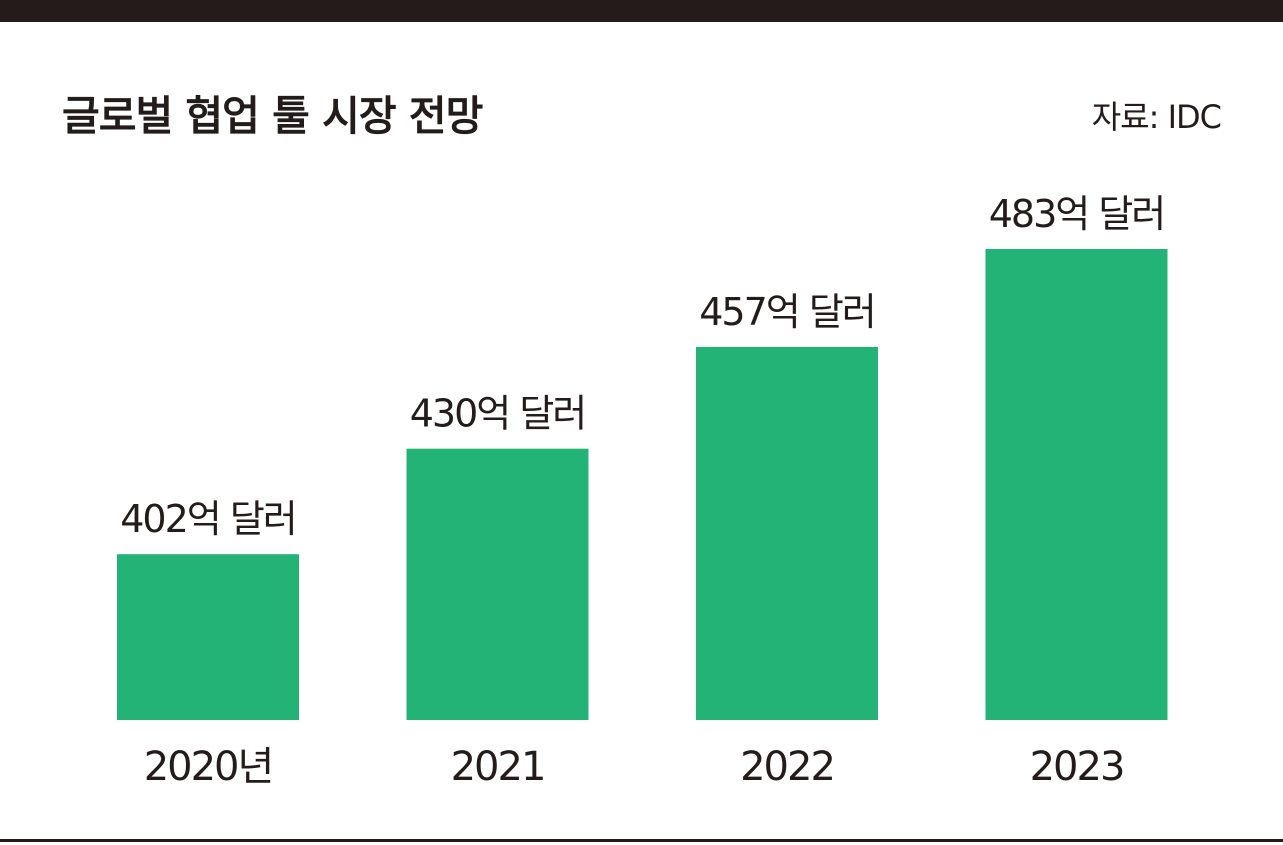 The image size is (1283, 845). What do you see at coordinates (208, 519) in the screenshot?
I see `data-label: 402억 달러` at bounding box center [208, 519].